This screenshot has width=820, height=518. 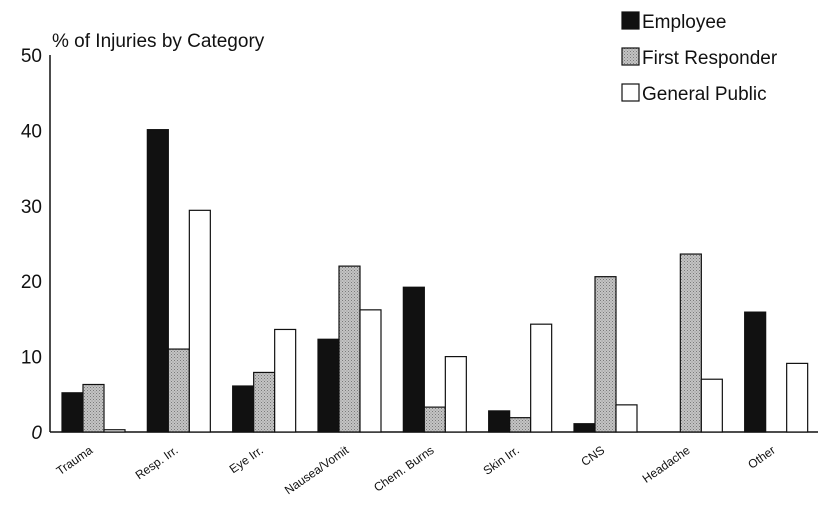 What do you see at coordinates (246, 459) in the screenshot?
I see `x-tick-label: Eye Irr.` at bounding box center [246, 459].